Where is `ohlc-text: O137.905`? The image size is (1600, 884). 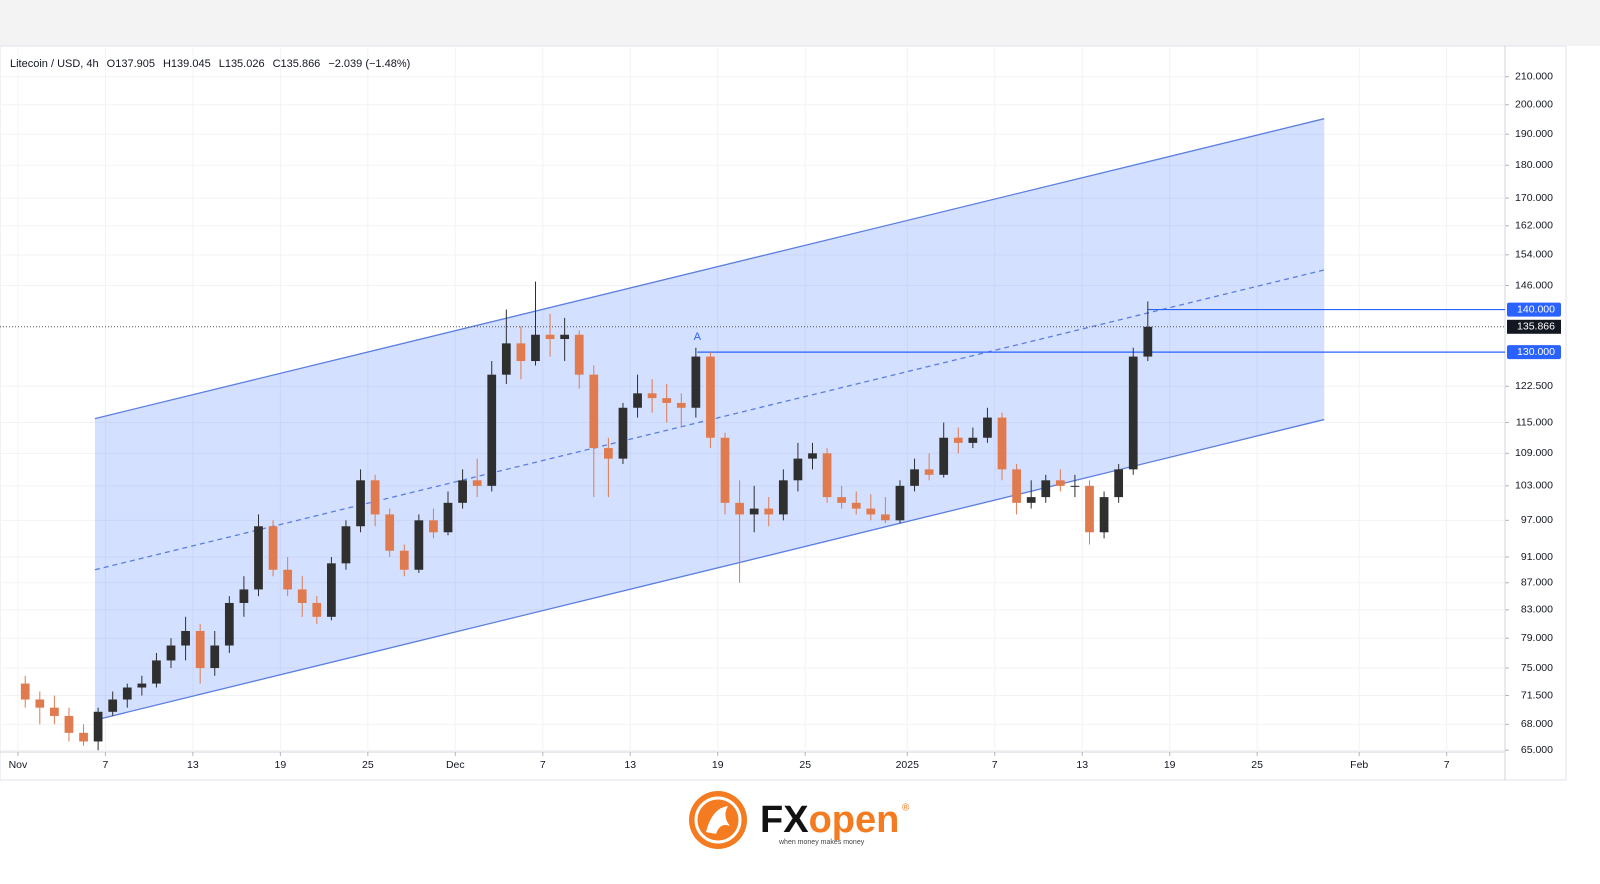
ohlc-text: O137.905 is located at coordinates (131, 64).